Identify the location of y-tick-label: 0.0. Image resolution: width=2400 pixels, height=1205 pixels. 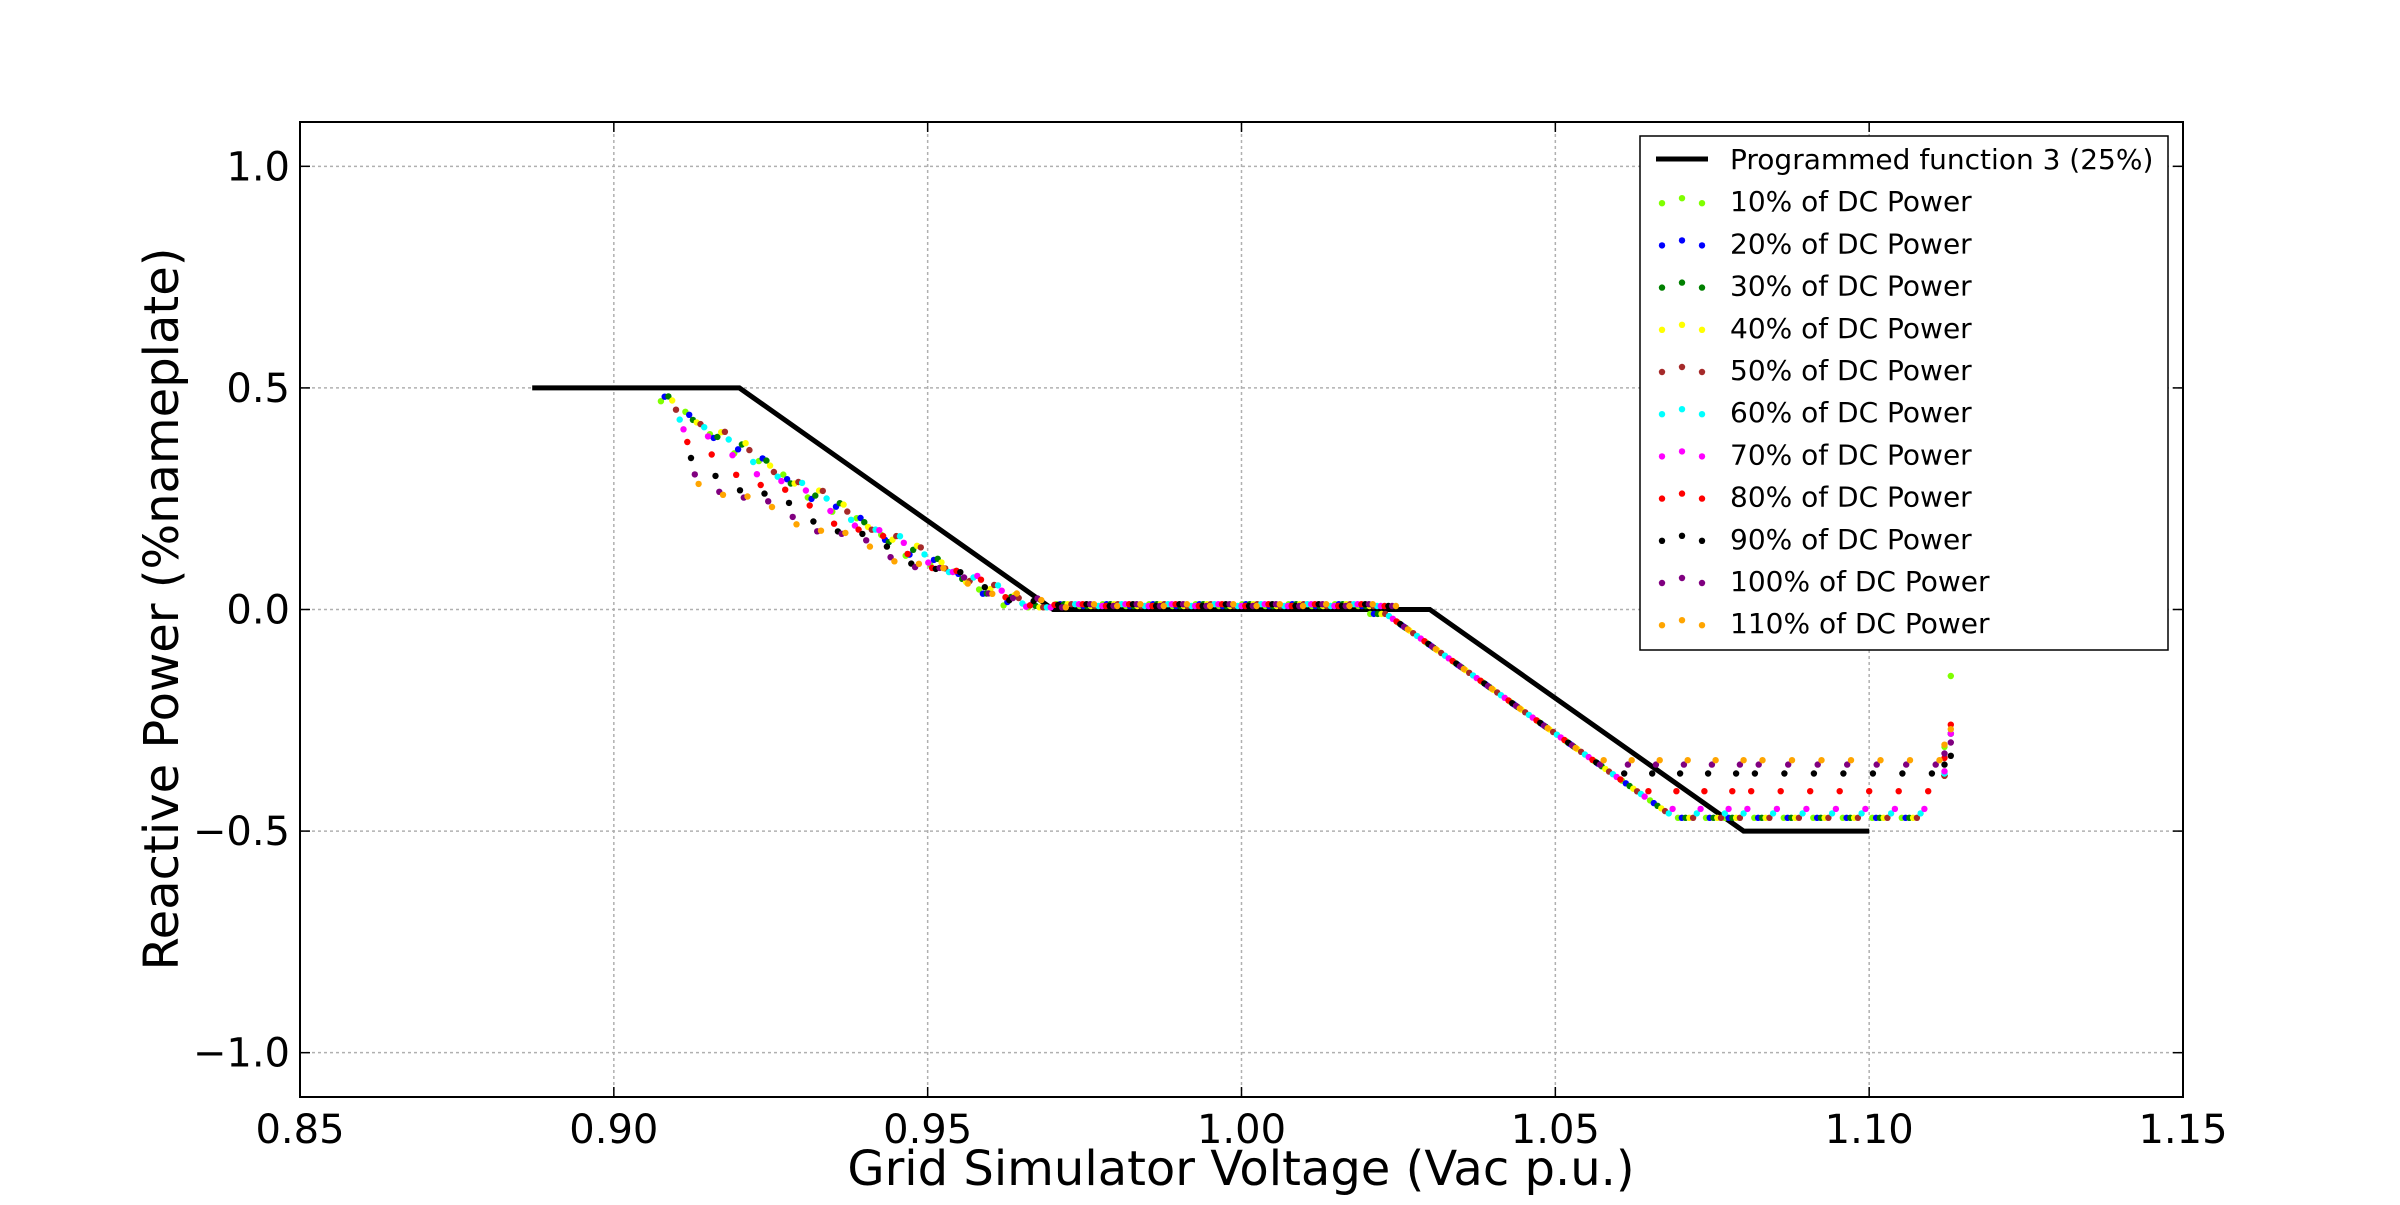
(258, 611).